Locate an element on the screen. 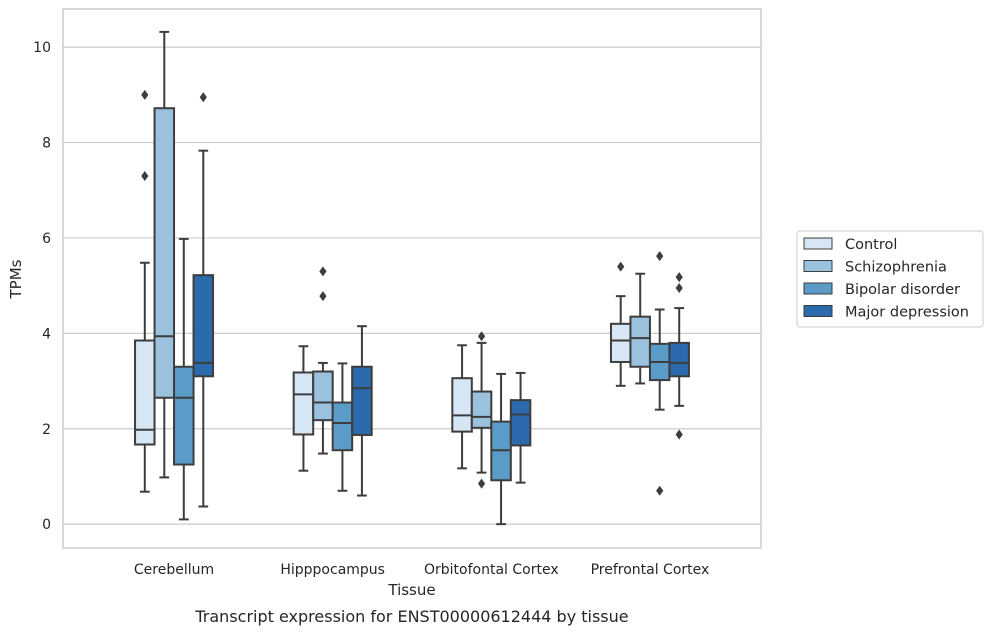 The image size is (992, 634). x-tick-label: Orbitofontal Cortex is located at coordinates (491, 570).